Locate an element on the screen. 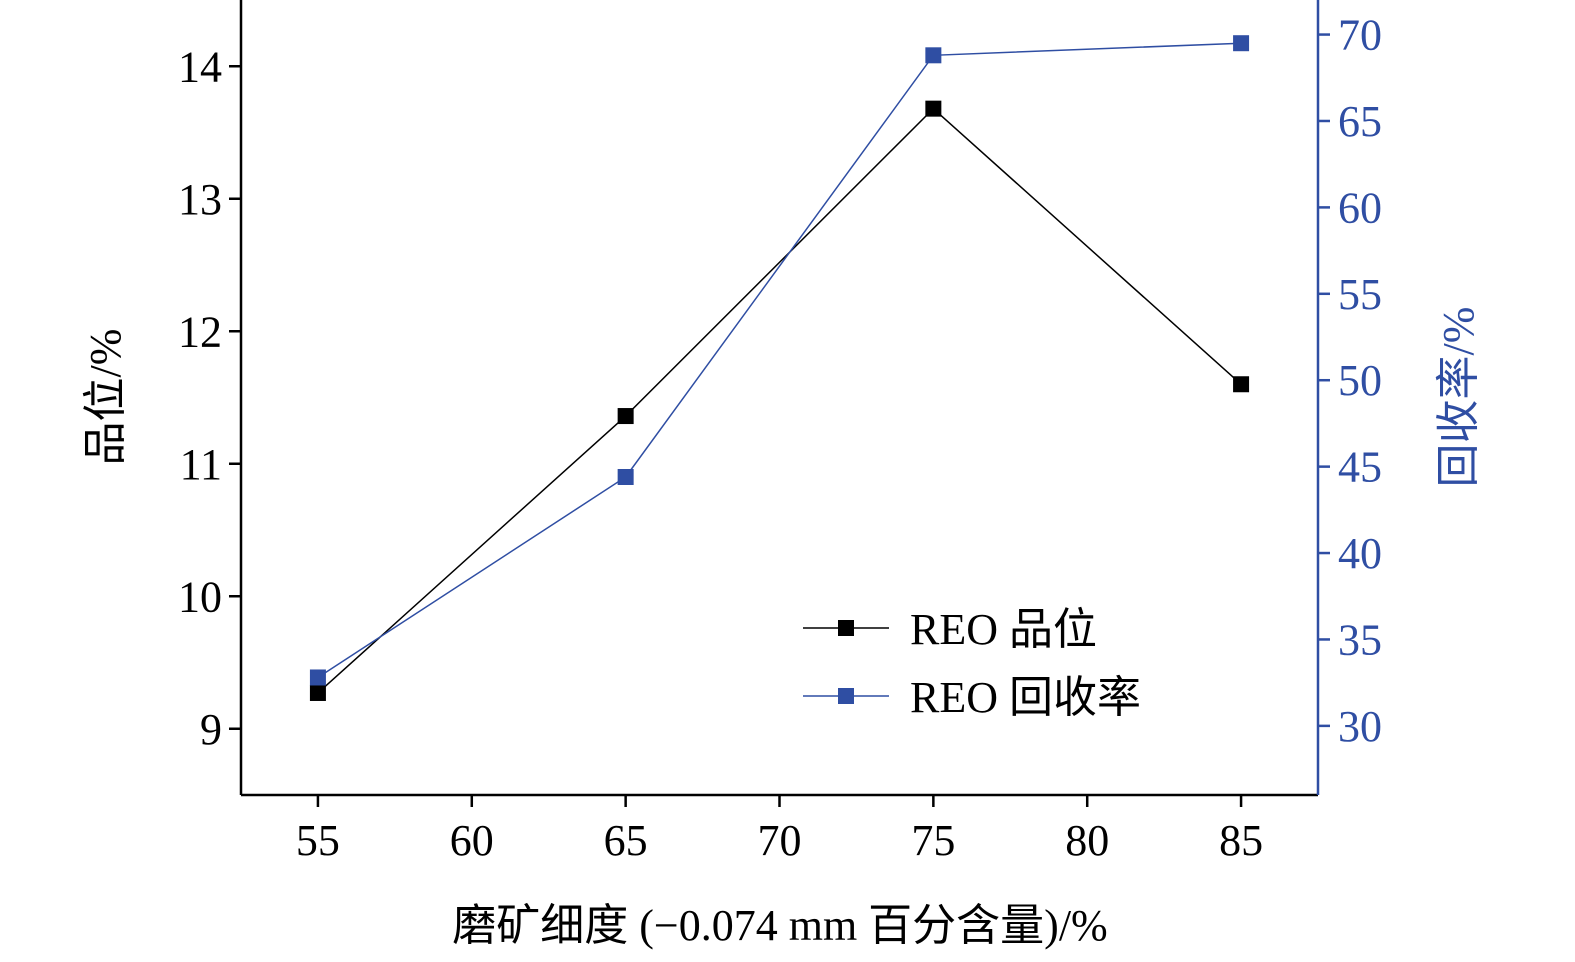  legend-item-grade: REO 品位 is located at coordinates (950, 629).